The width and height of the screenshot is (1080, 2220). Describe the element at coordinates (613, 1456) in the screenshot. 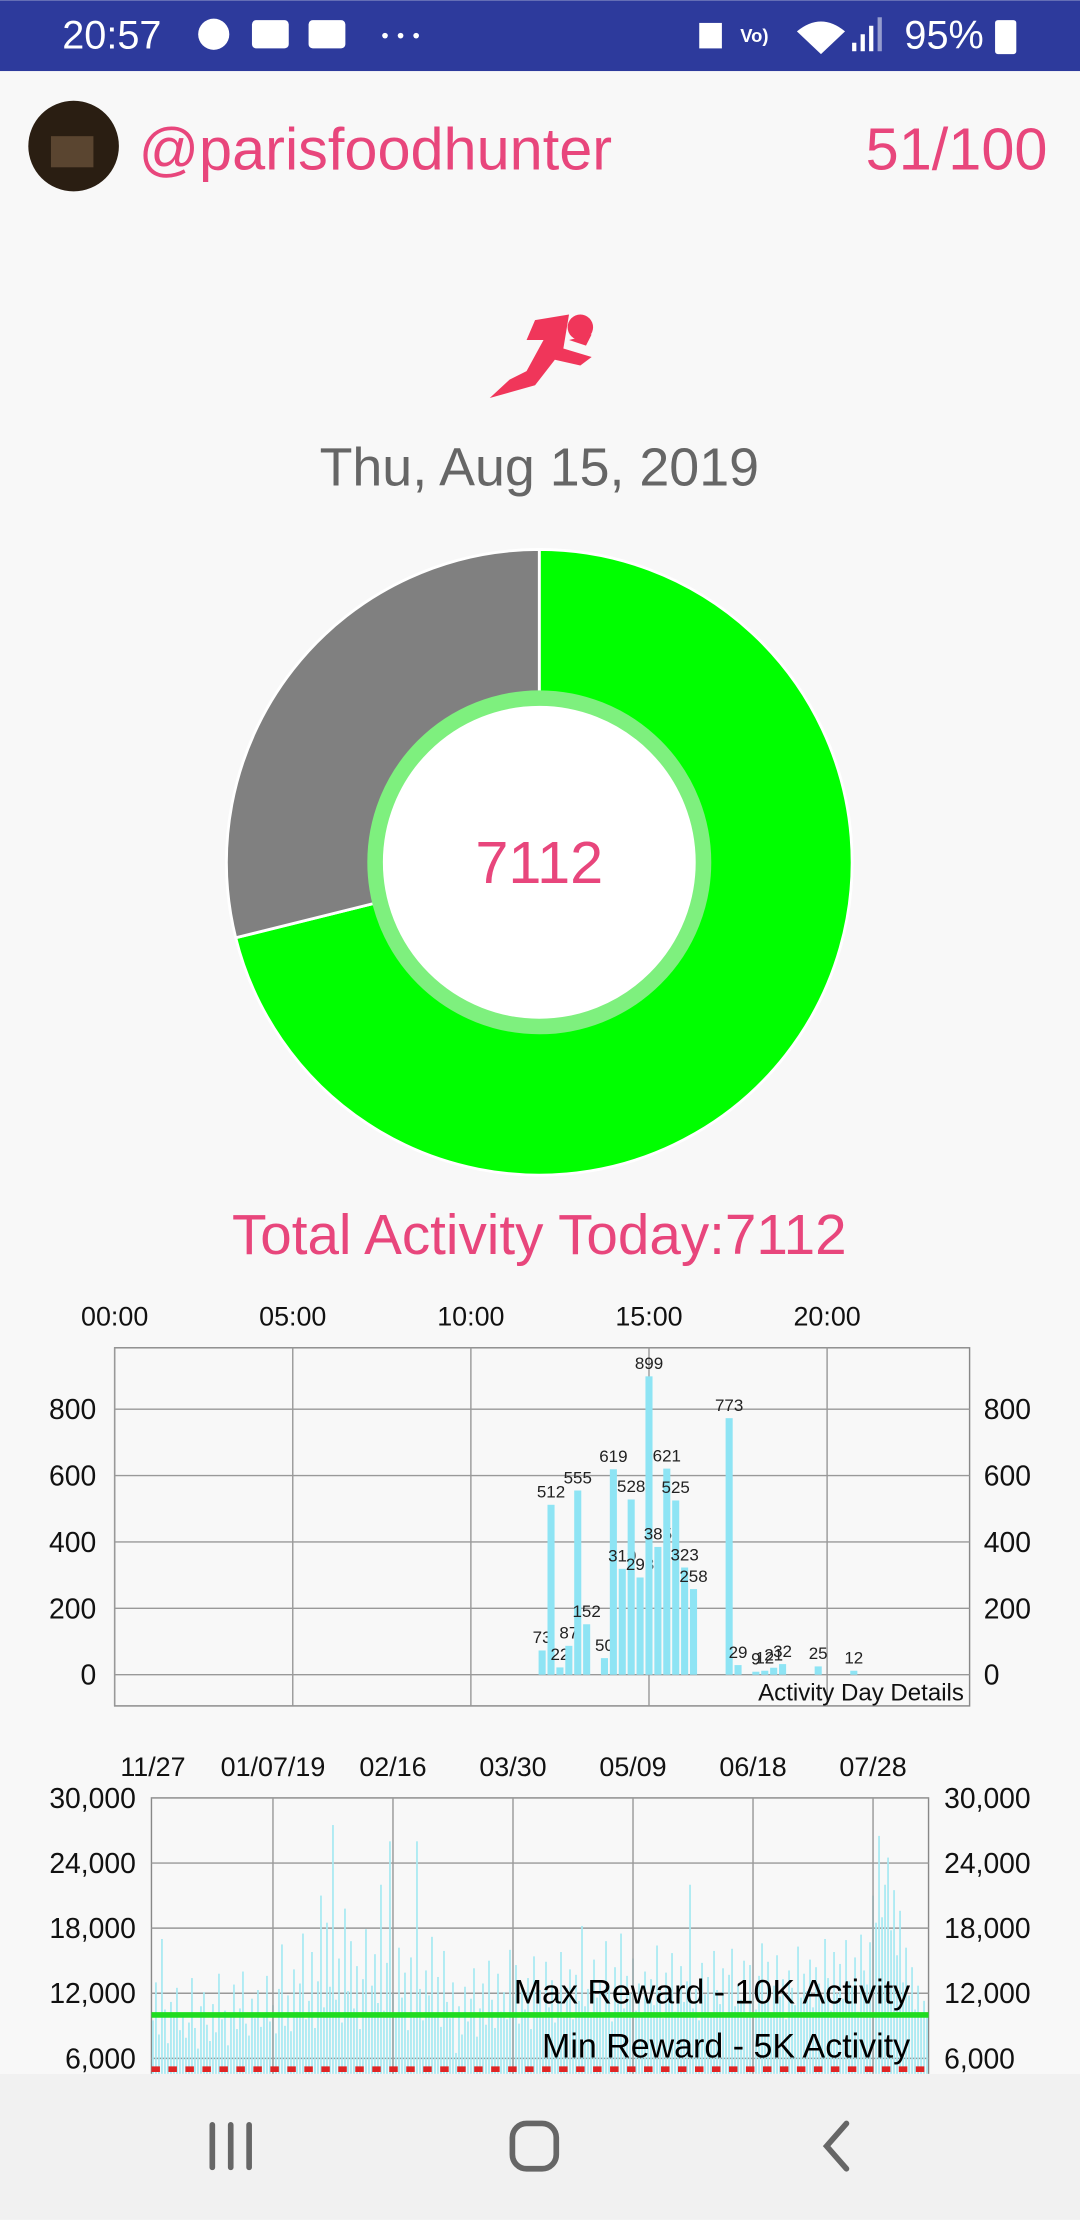

I see `data-label: 619` at that location.